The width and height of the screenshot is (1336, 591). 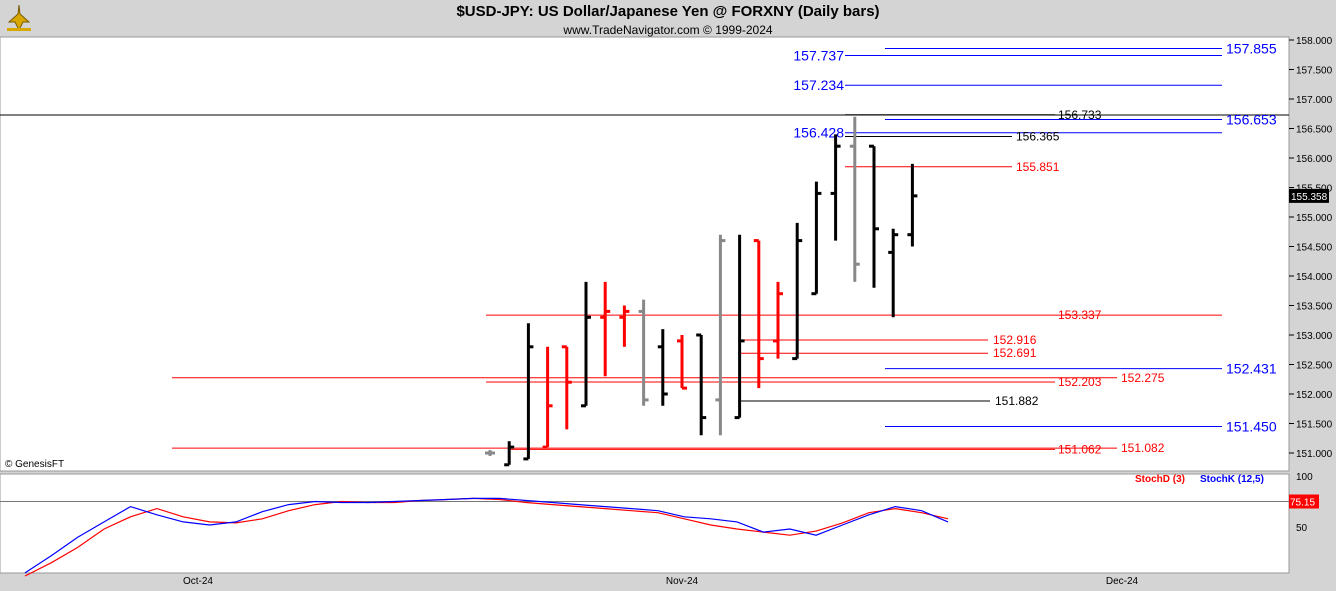 I want to click on level-label: 156.365, so click(x=1038, y=136).